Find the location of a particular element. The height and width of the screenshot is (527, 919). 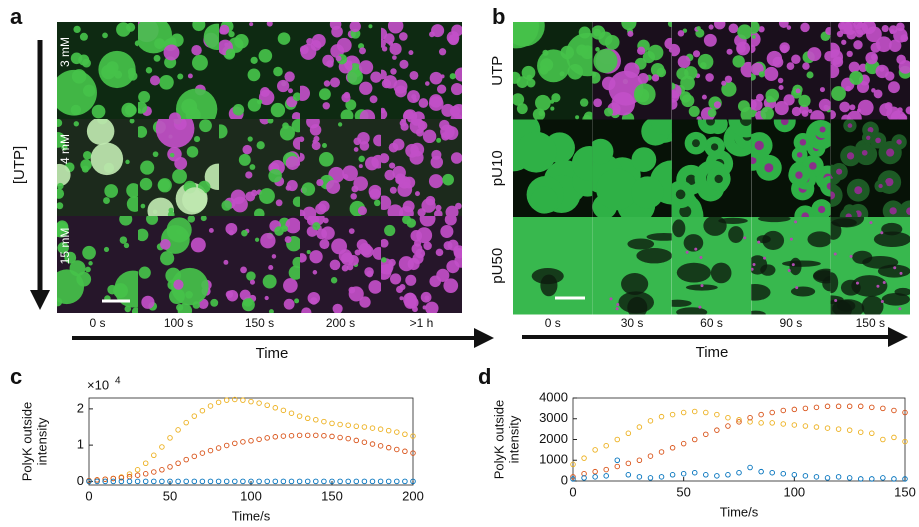

y-tick-label: 3000 is located at coordinates (553, 417).